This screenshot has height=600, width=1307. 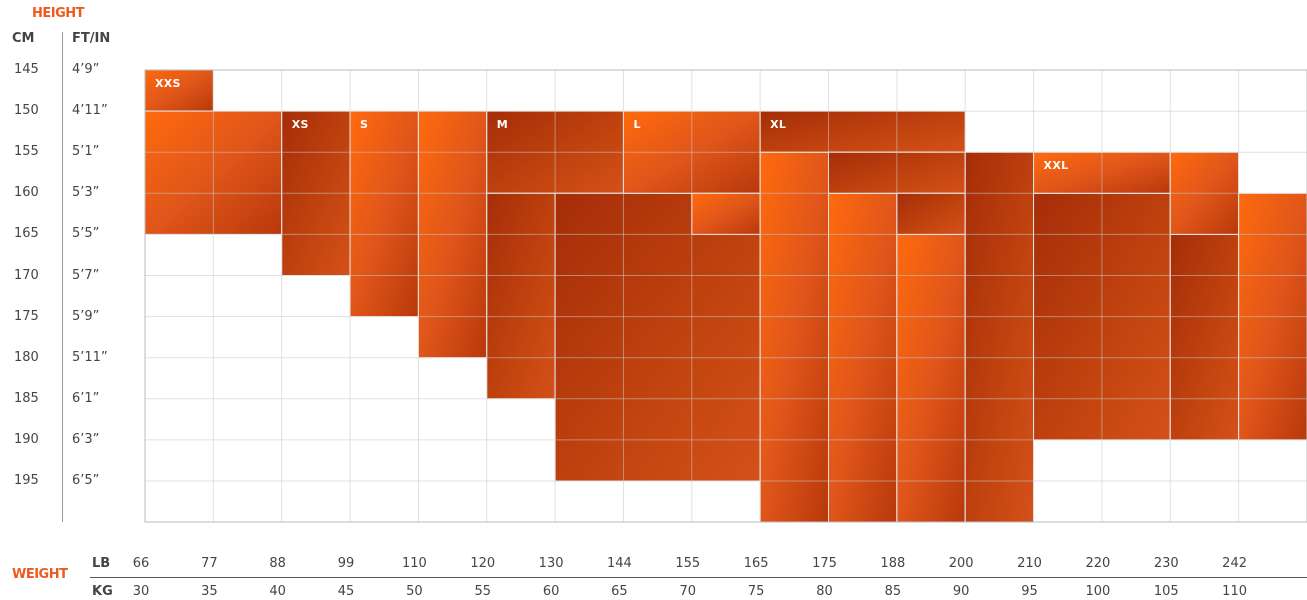 What do you see at coordinates (277, 591) in the screenshot?
I see `weight-kg-tick: 40` at bounding box center [277, 591].